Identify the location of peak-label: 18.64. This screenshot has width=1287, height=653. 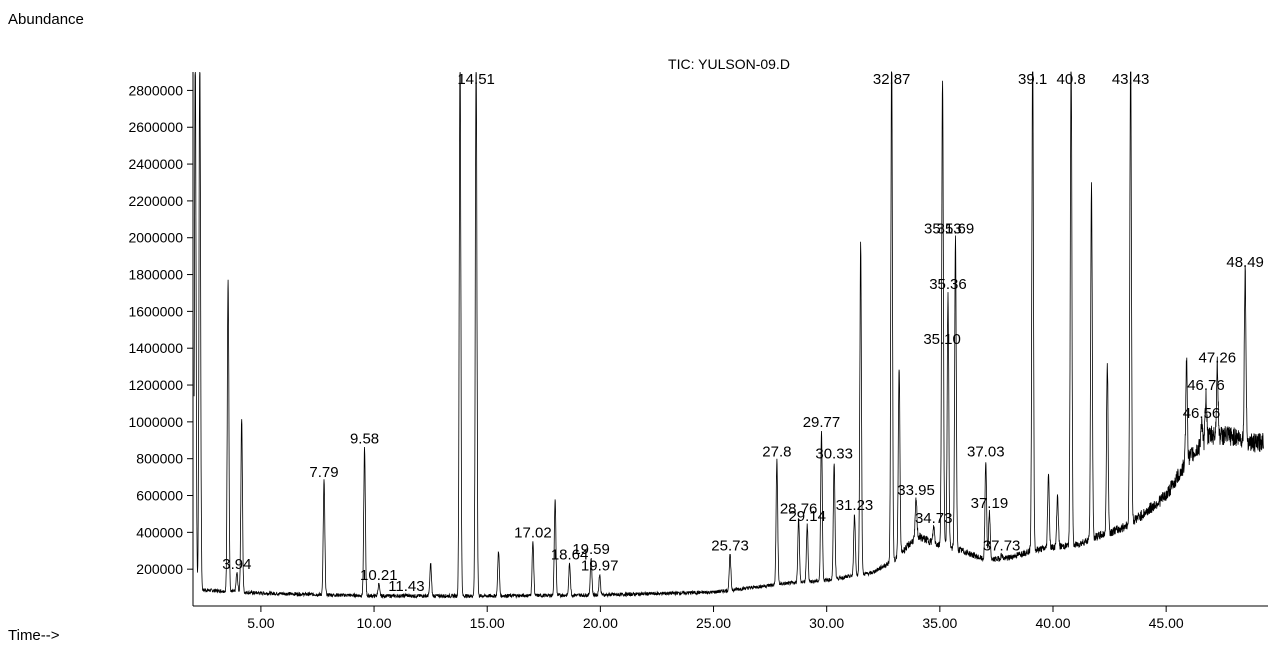
(570, 555).